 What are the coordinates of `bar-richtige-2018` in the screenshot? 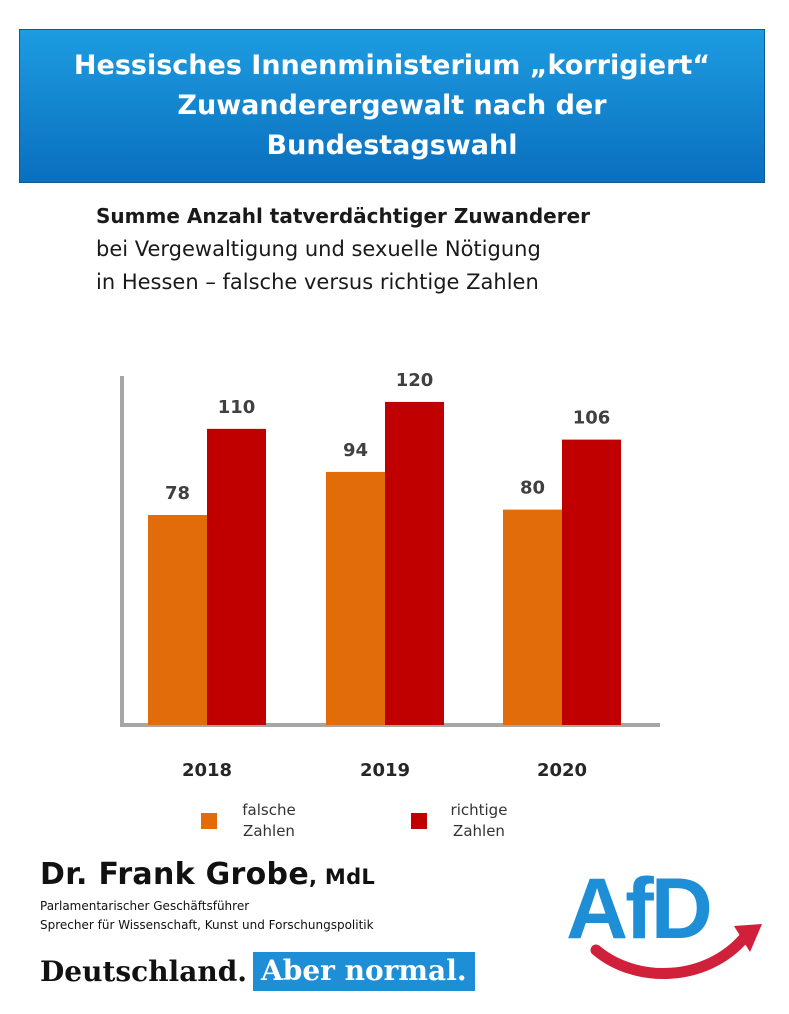 It's located at (236, 576).